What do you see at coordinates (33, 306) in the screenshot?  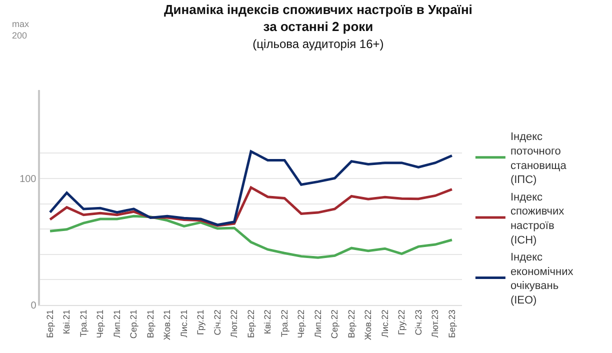 I see `y-tick-label: 0` at bounding box center [33, 306].